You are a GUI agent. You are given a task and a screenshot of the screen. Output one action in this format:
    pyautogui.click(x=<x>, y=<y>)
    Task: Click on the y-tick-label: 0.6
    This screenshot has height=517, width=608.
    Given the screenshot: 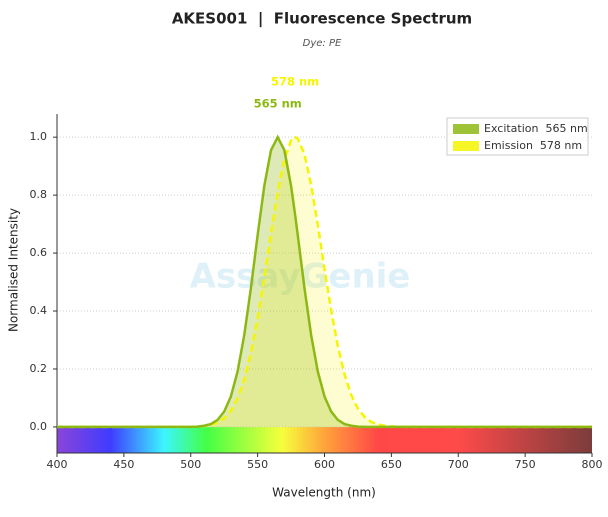 What is the action you would take?
    pyautogui.click(x=39, y=252)
    